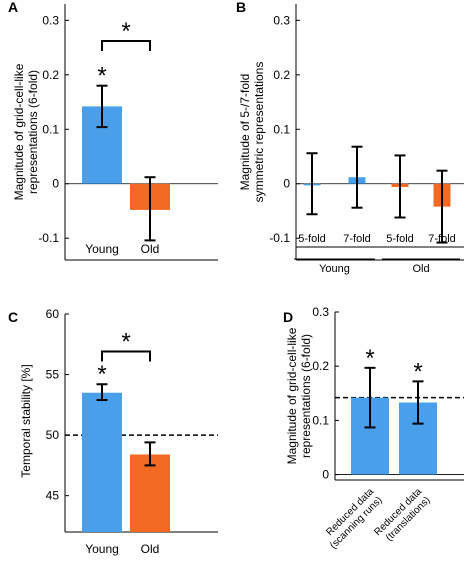 This screenshot has height=562, width=474. Describe the element at coordinates (53, 375) in the screenshot. I see `y-tick-label: 55` at that location.